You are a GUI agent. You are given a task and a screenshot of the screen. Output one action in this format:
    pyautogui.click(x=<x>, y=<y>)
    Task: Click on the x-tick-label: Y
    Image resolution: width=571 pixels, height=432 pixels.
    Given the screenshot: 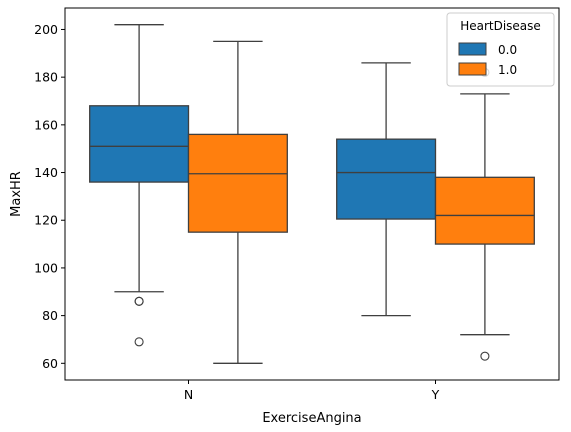 What is the action you would take?
    pyautogui.click(x=435, y=394)
    